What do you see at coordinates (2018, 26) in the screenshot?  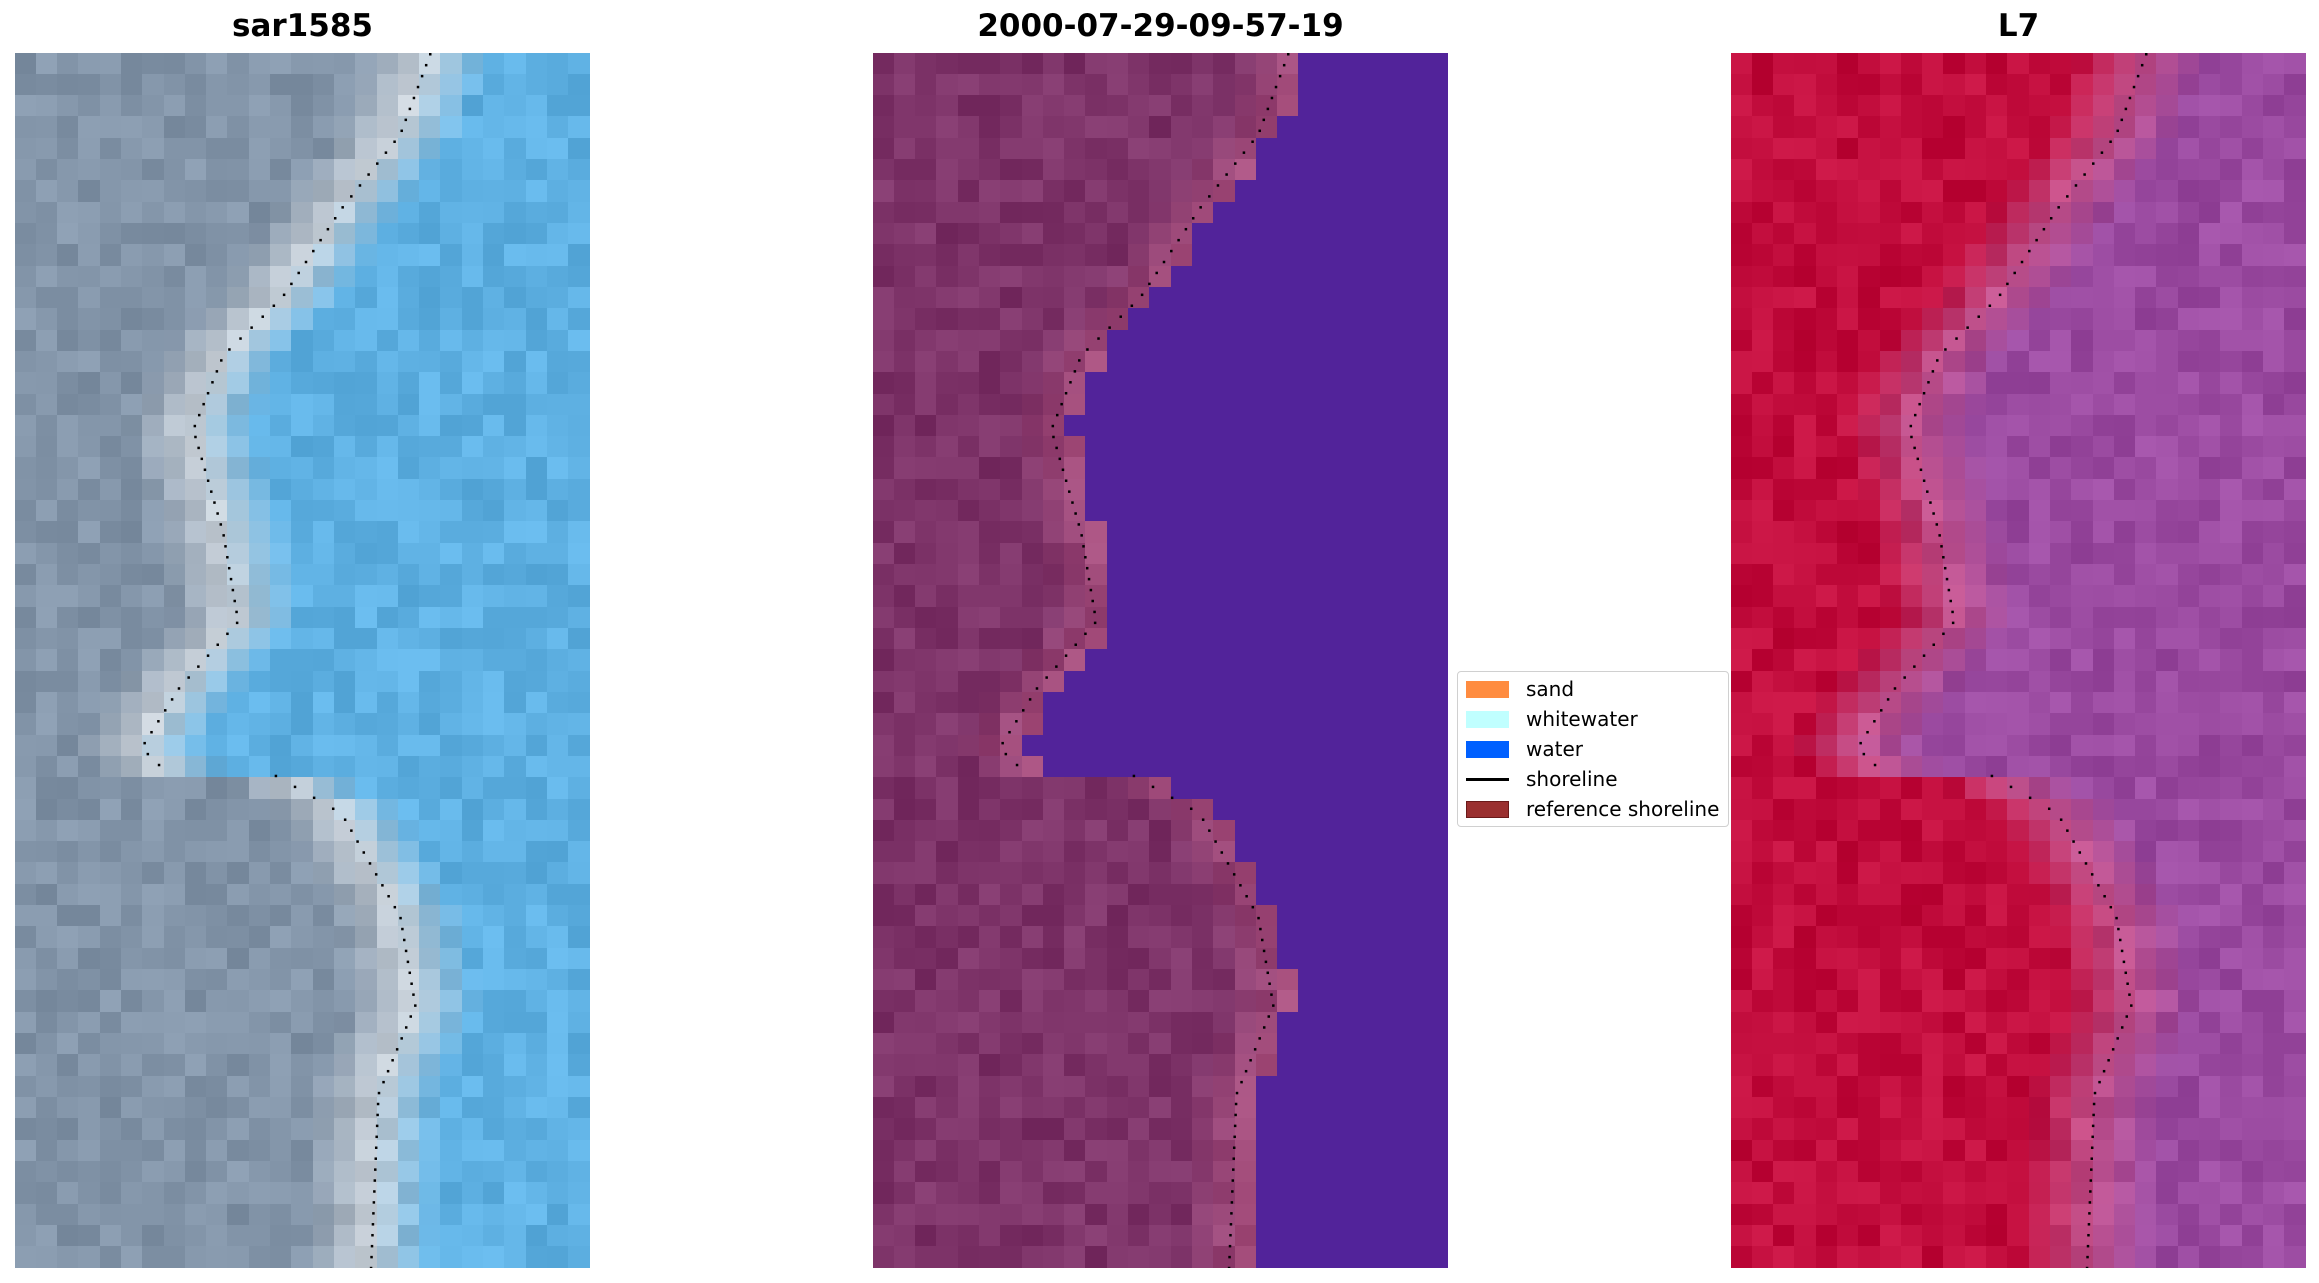 I see `panel-title-3: L7` at bounding box center [2018, 26].